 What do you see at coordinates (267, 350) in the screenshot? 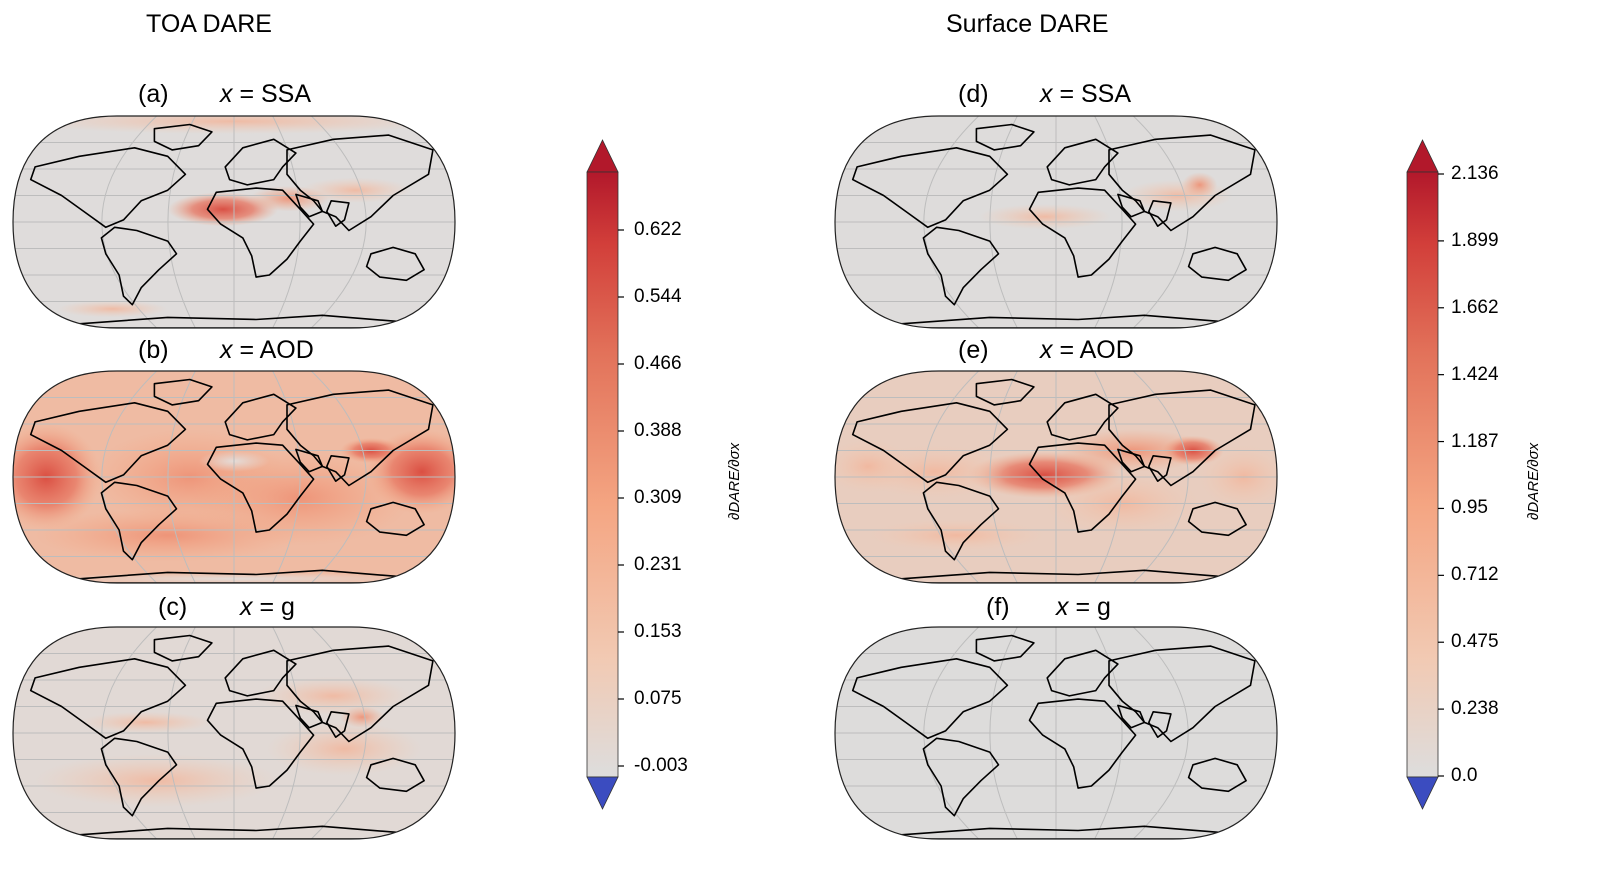
I see `panel-title-b: x = AOD` at bounding box center [267, 350].